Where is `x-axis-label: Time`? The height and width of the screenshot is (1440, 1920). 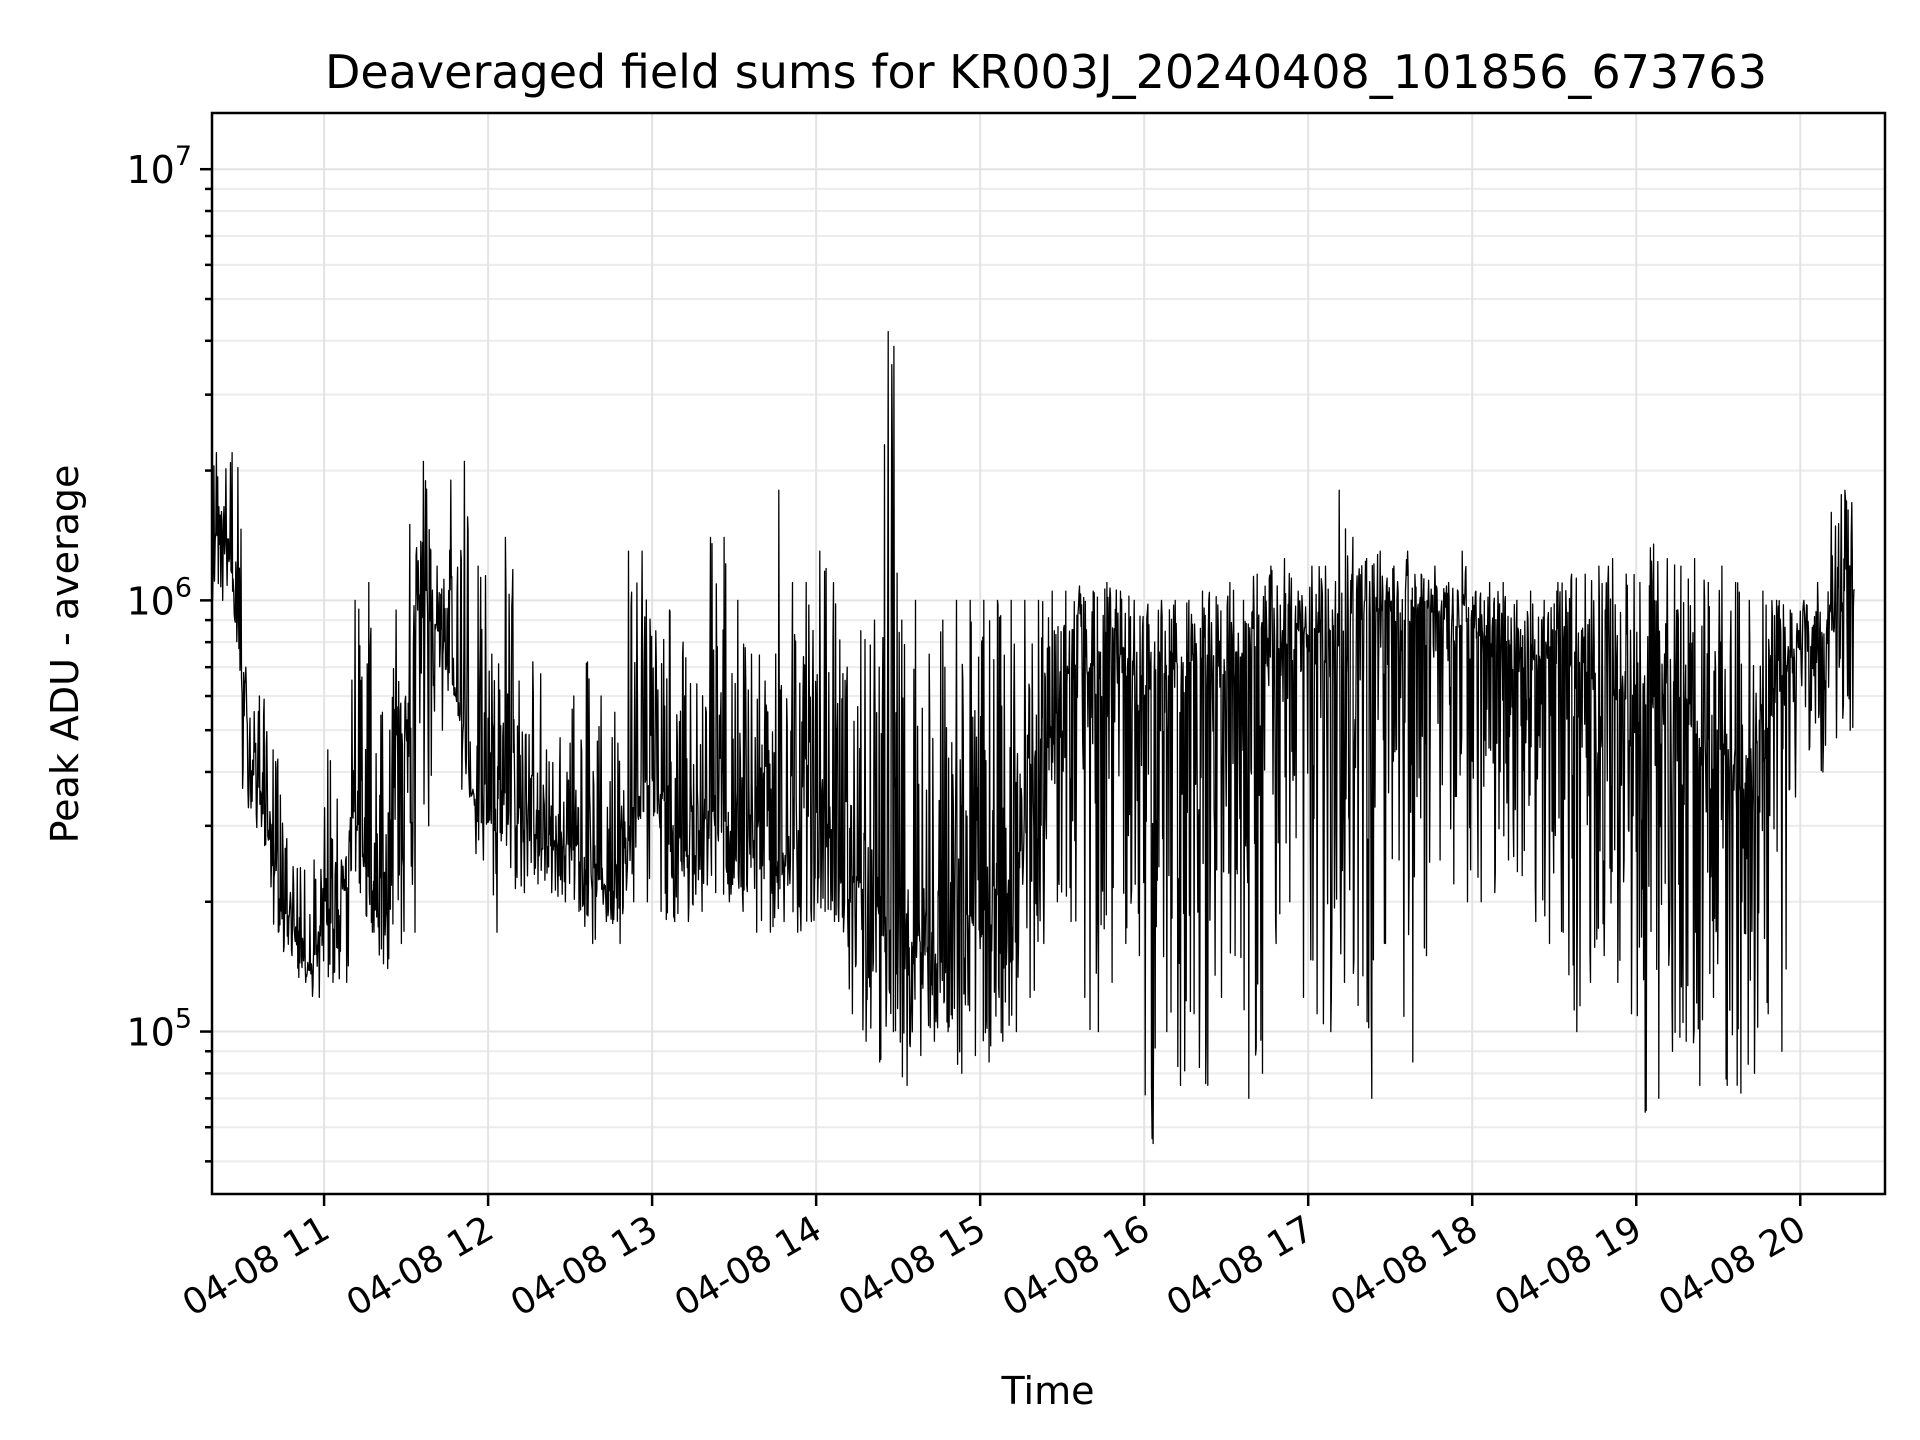
x-axis-label: Time is located at coordinates (1048, 1391).